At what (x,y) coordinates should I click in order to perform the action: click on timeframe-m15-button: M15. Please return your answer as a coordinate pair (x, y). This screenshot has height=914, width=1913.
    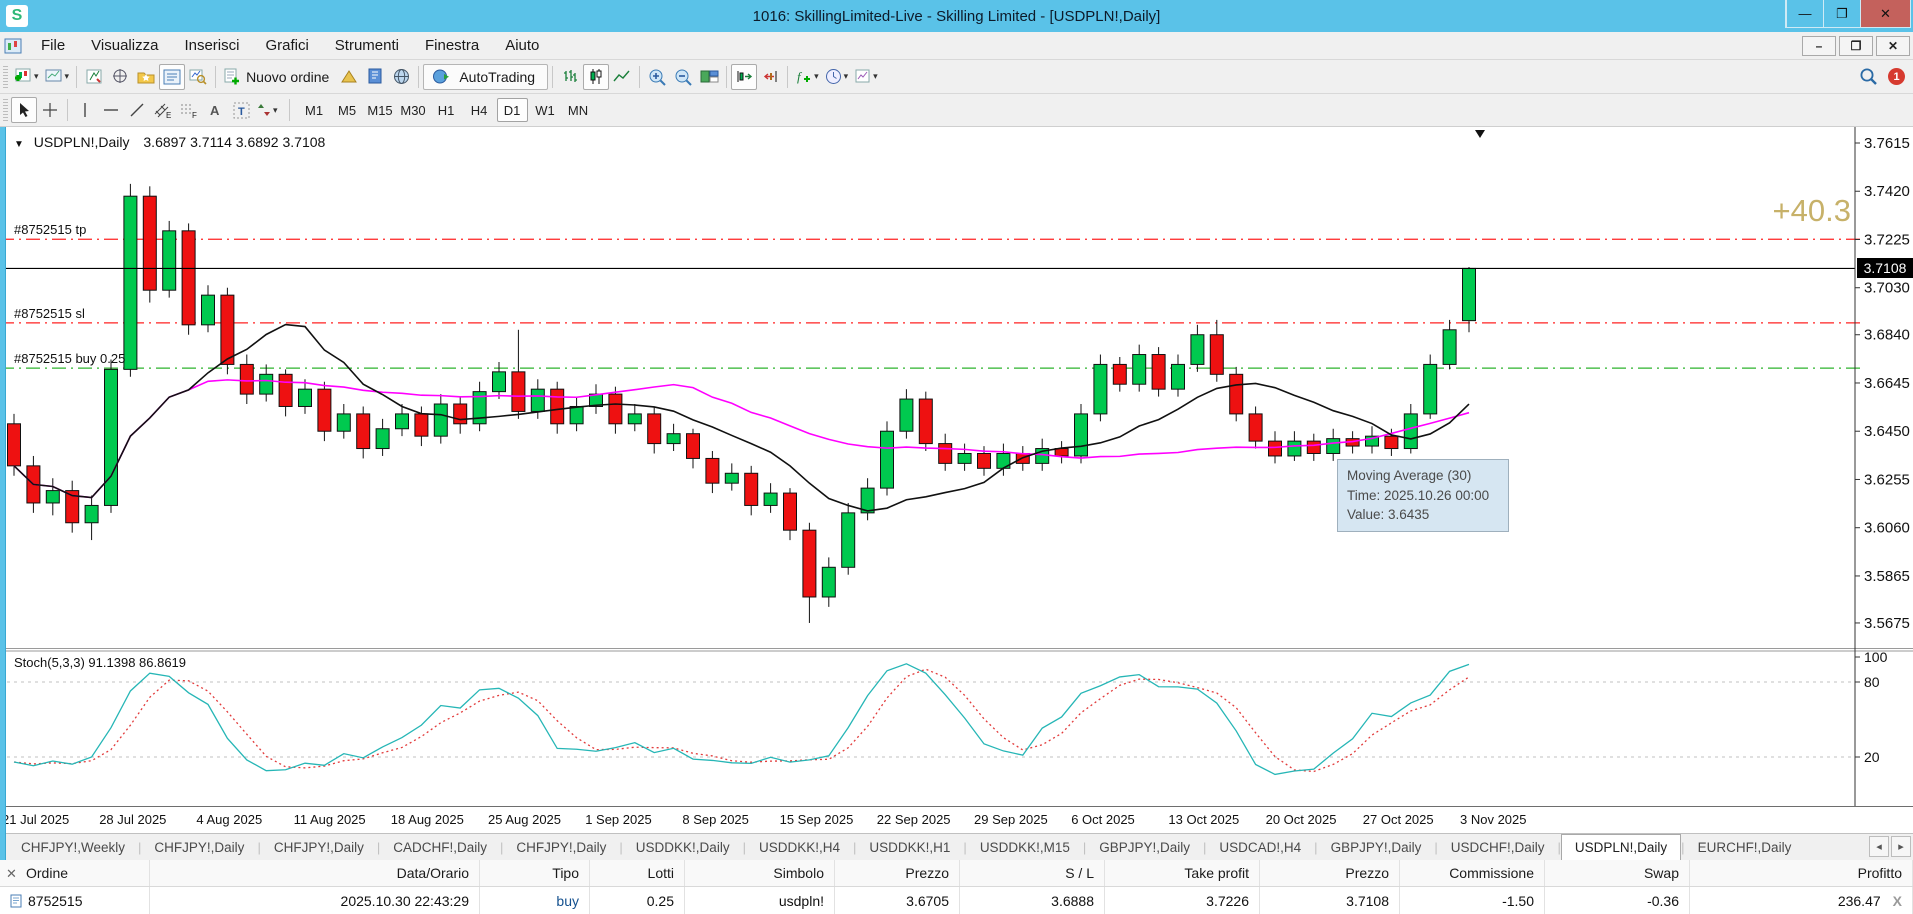
    Looking at the image, I should click on (380, 110).